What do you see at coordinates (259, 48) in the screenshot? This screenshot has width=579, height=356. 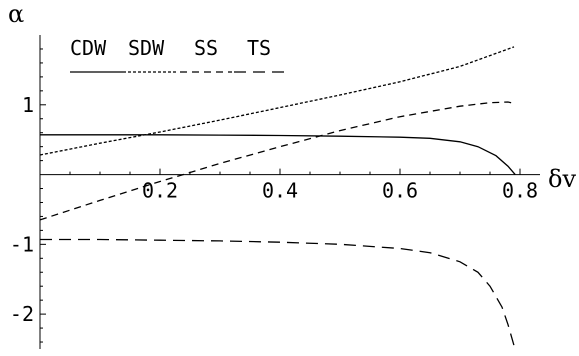 I see `legend-label-ts: TS` at bounding box center [259, 48].